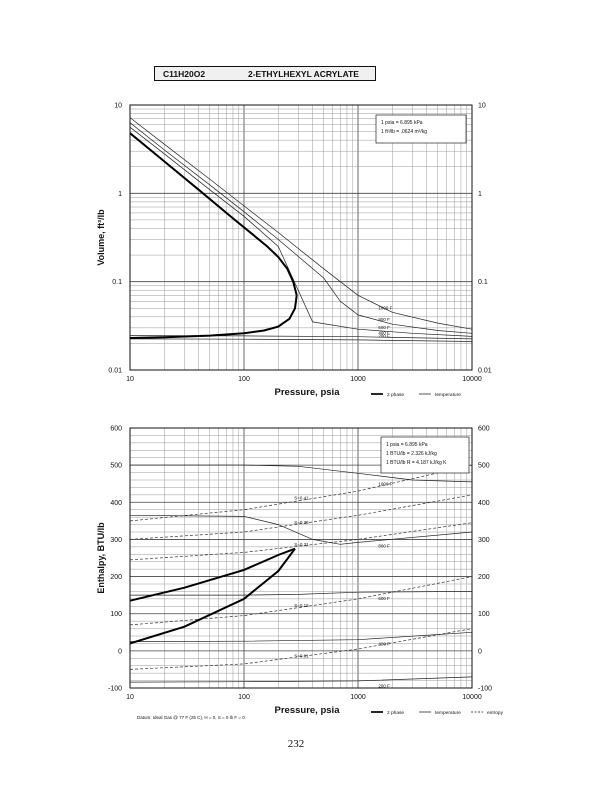  What do you see at coordinates (384, 335) in the screenshot?
I see `chart1-isotherm-label: 200 F` at bounding box center [384, 335].